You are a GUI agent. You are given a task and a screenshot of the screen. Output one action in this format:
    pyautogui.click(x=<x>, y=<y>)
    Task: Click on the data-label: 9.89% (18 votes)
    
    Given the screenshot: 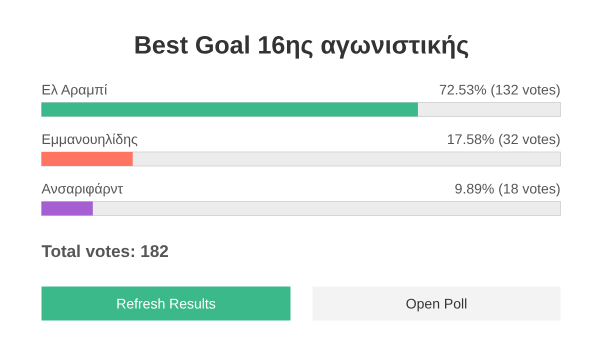 What is the action you would take?
    pyautogui.click(x=507, y=188)
    